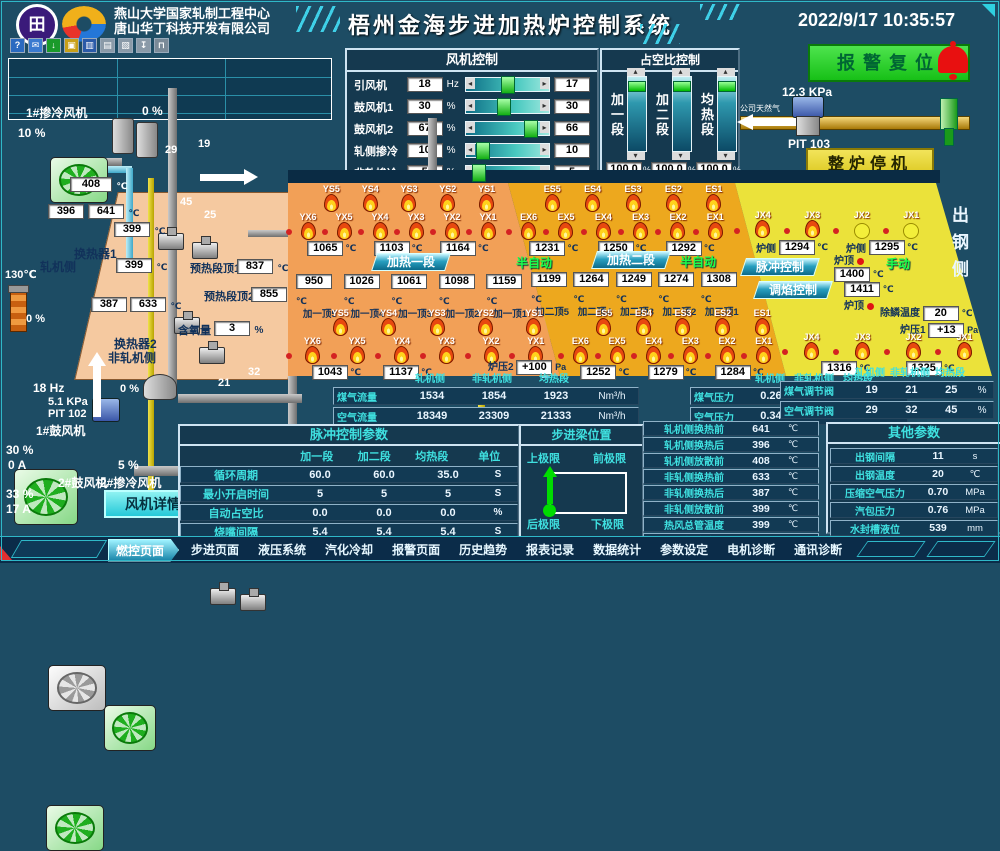 The height and width of the screenshot is (851, 1000). Describe the element at coordinates (953, 60) in the screenshot. I see `alarm-bell-icon` at that location.